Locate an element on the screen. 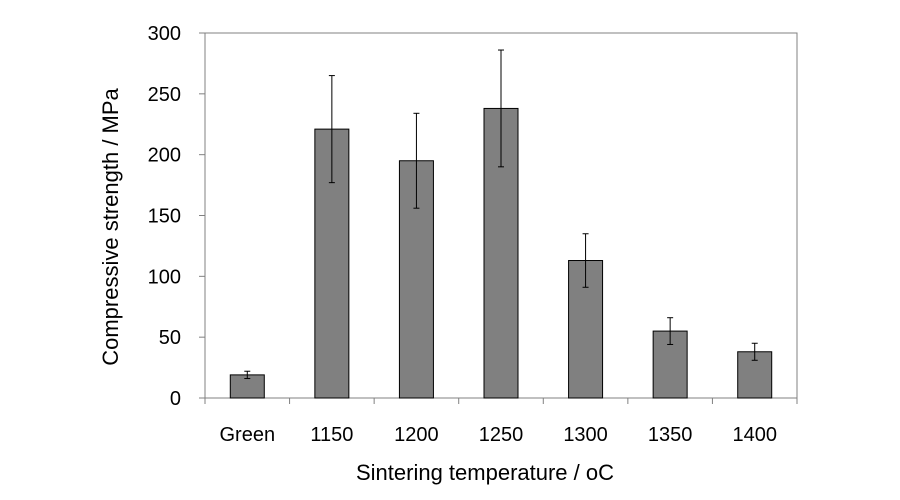 The height and width of the screenshot is (500, 900). x-tick-label: Green is located at coordinates (247, 435).